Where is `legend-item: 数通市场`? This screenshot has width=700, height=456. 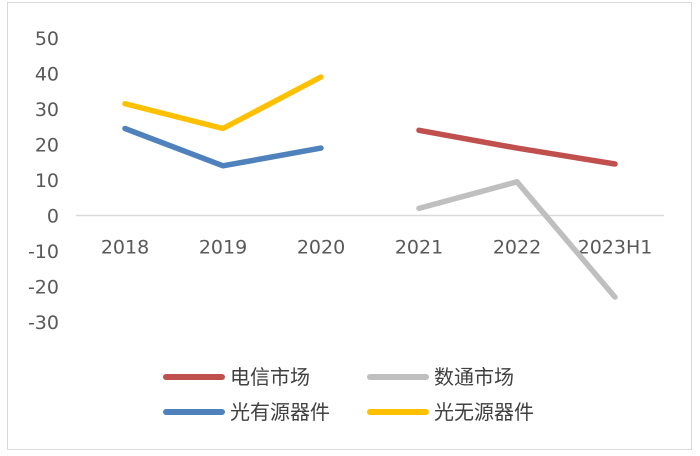 legend-item: 数通市场 is located at coordinates (440, 377).